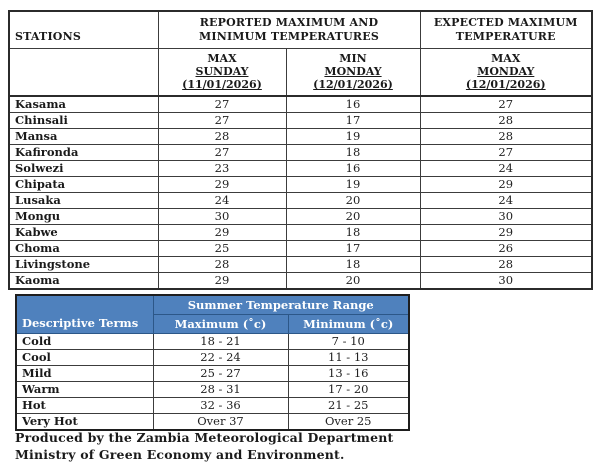  What do you see at coordinates (84, 405) in the screenshot?
I see `descriptive-term: Hot` at bounding box center [84, 405].